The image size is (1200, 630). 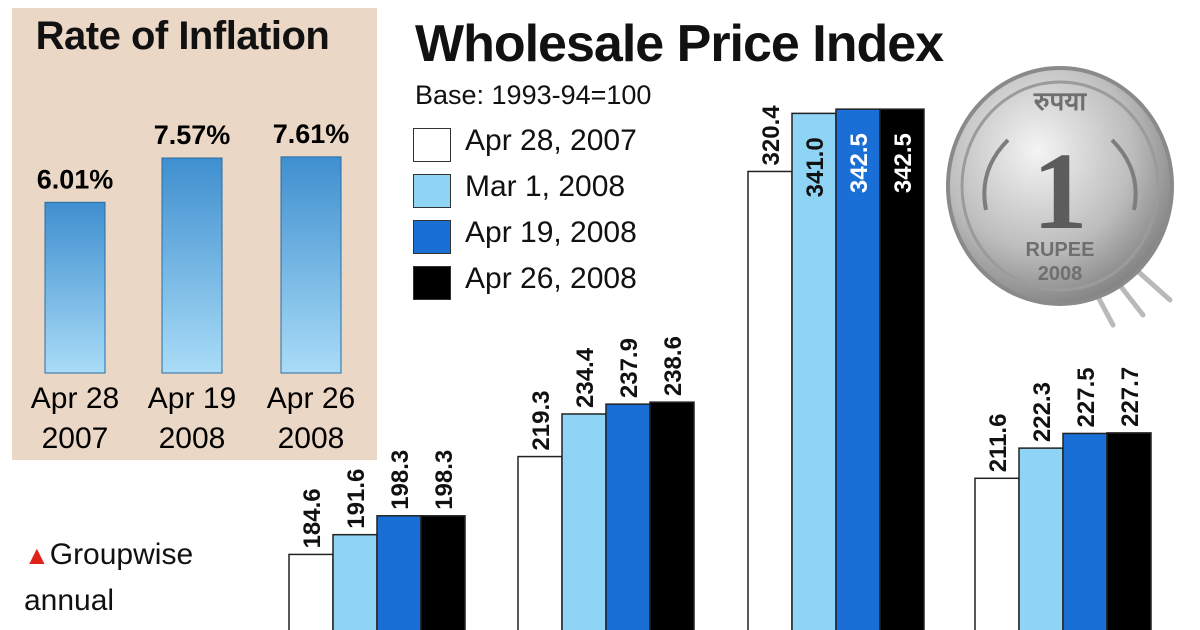 What do you see at coordinates (192, 135) in the screenshot?
I see `inflation-data-label: 7.57%` at bounding box center [192, 135].